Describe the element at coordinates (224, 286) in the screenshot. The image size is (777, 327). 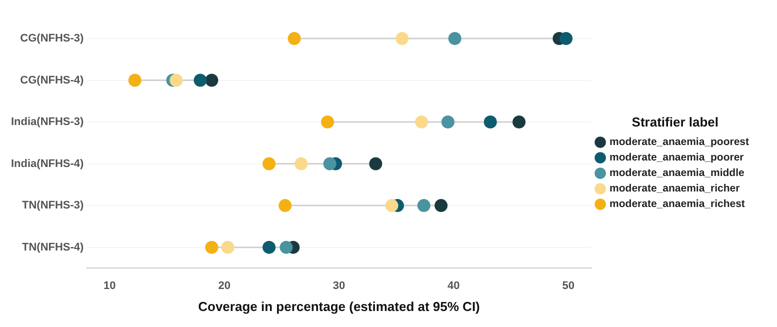
I see `x-tick-label: 20` at that location.